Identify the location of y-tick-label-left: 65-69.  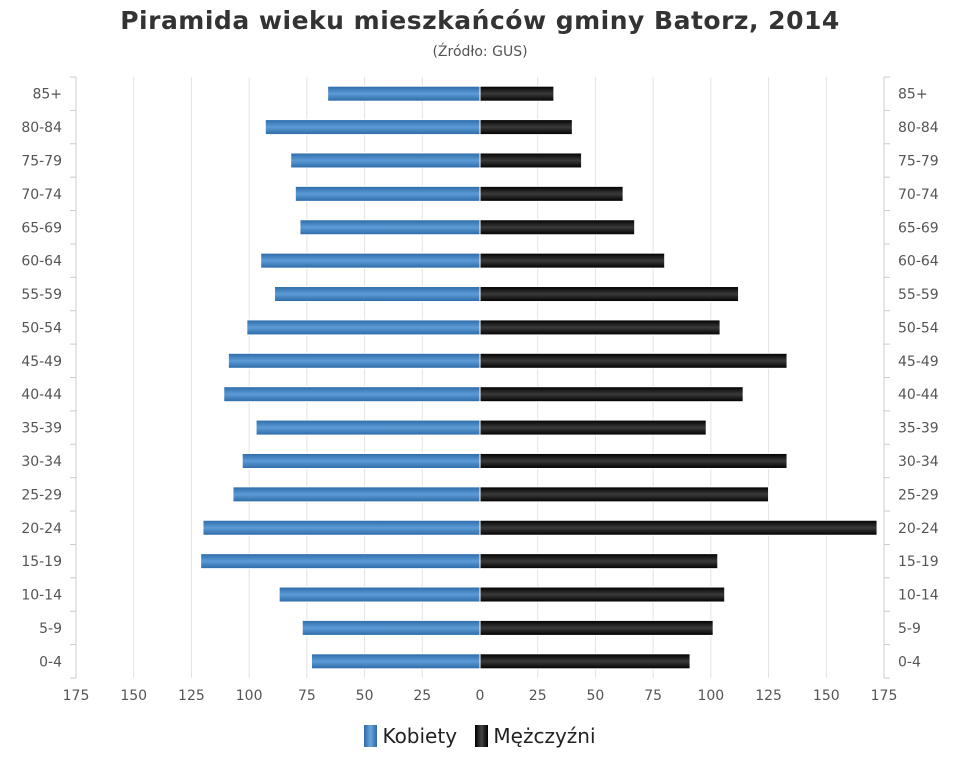
(41, 228).